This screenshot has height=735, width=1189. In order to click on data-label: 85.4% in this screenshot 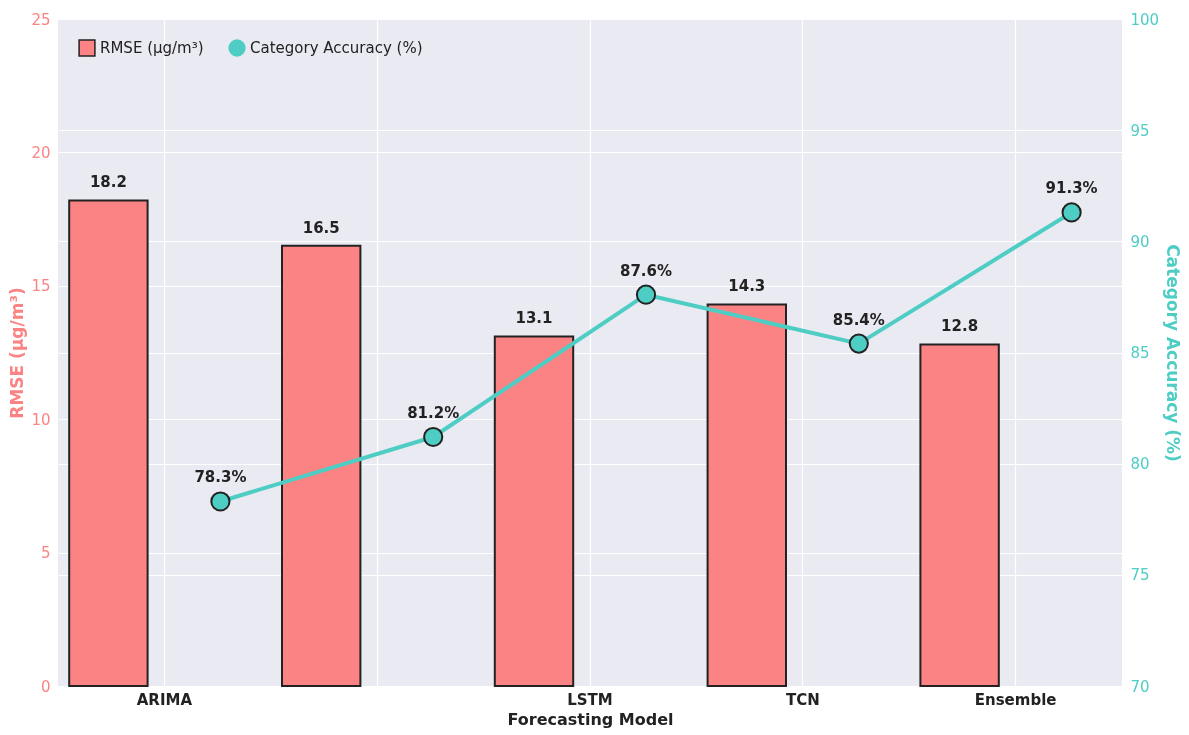, I will do `click(858, 319)`.